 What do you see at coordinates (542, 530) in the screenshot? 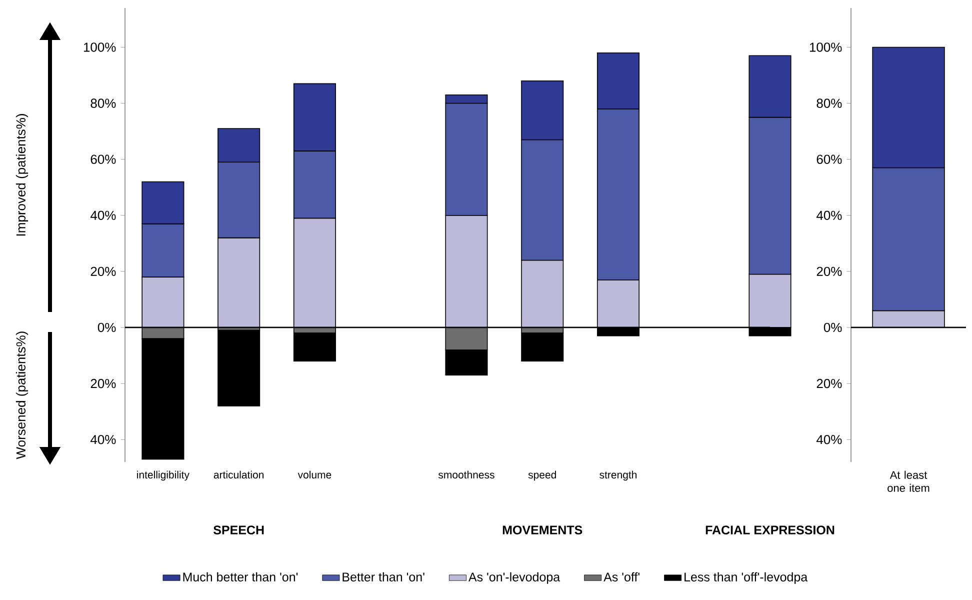
I see `text: MOVEMENTS` at bounding box center [542, 530].